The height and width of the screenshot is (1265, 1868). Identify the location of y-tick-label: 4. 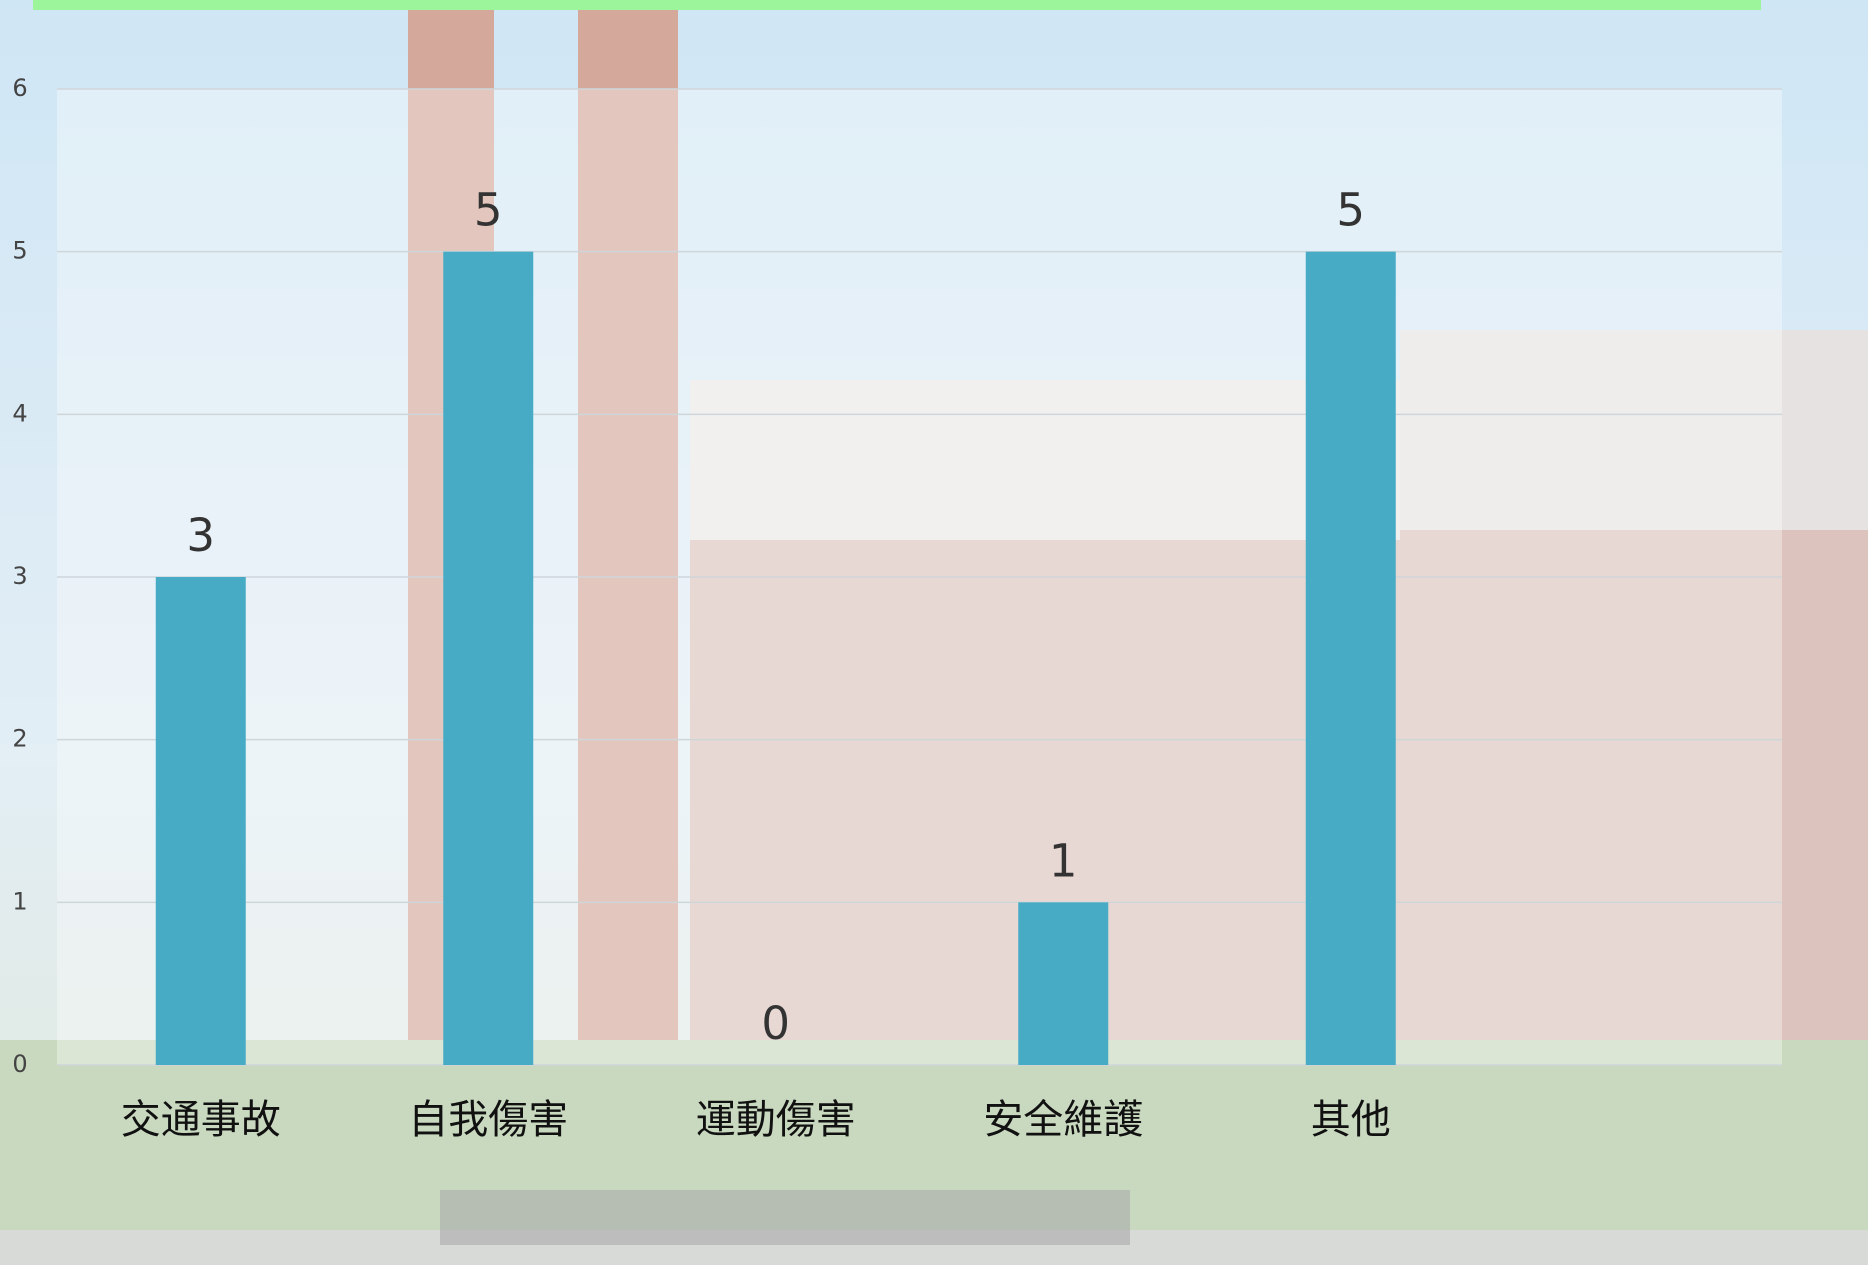
(19, 413).